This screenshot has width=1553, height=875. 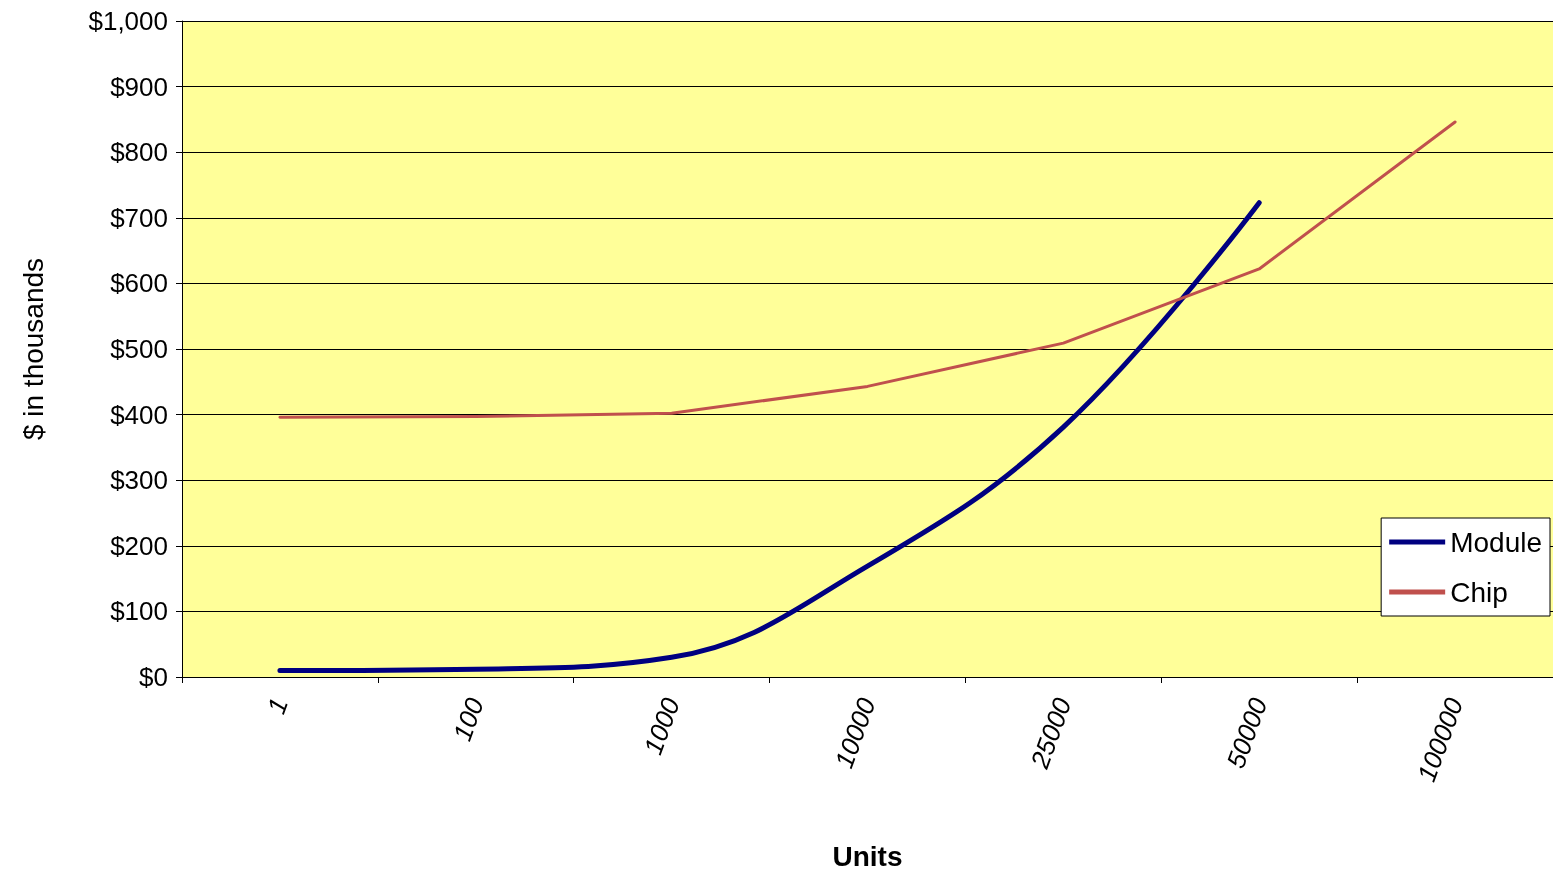 I want to click on y-axis-title: $ in thousands, so click(x=33, y=349).